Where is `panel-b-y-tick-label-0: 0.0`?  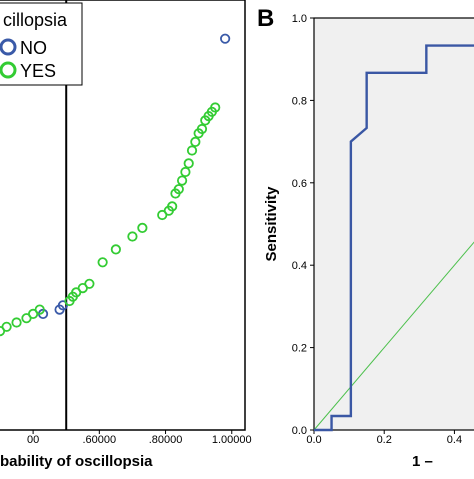 panel-b-y-tick-label-0: 0.0 is located at coordinates (299, 431).